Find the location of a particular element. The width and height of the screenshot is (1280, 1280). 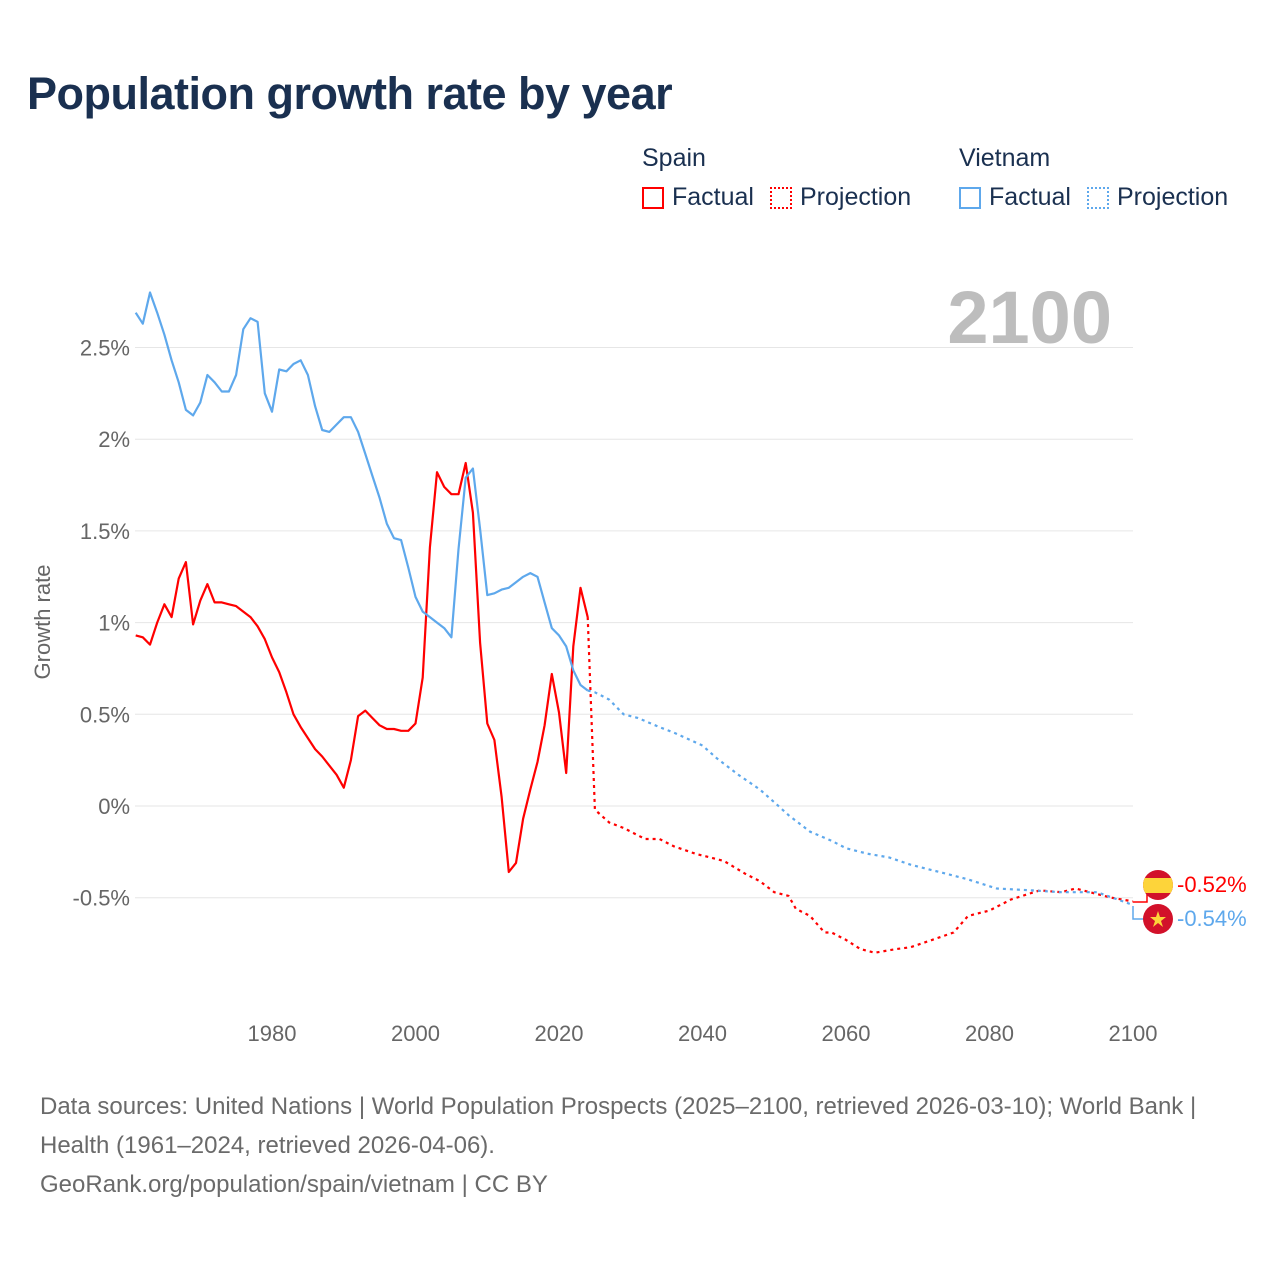

chart-title: Population growth rate by year is located at coordinates (350, 93).